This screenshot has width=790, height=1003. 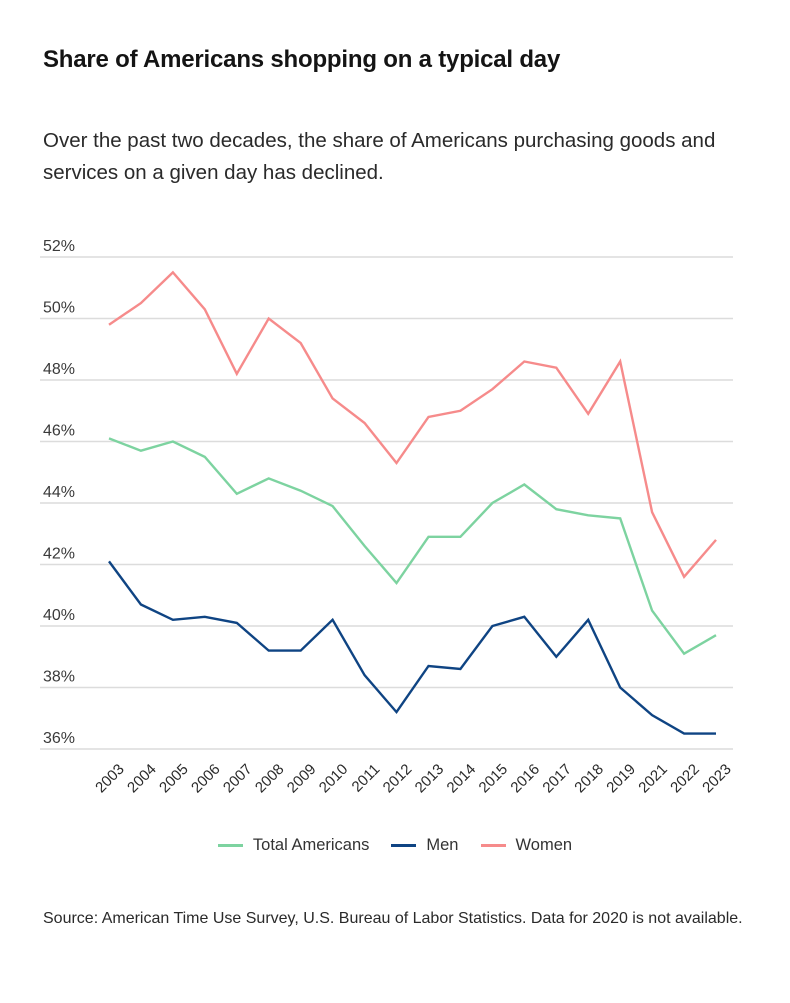 I want to click on series-line-men, so click(x=412, y=647).